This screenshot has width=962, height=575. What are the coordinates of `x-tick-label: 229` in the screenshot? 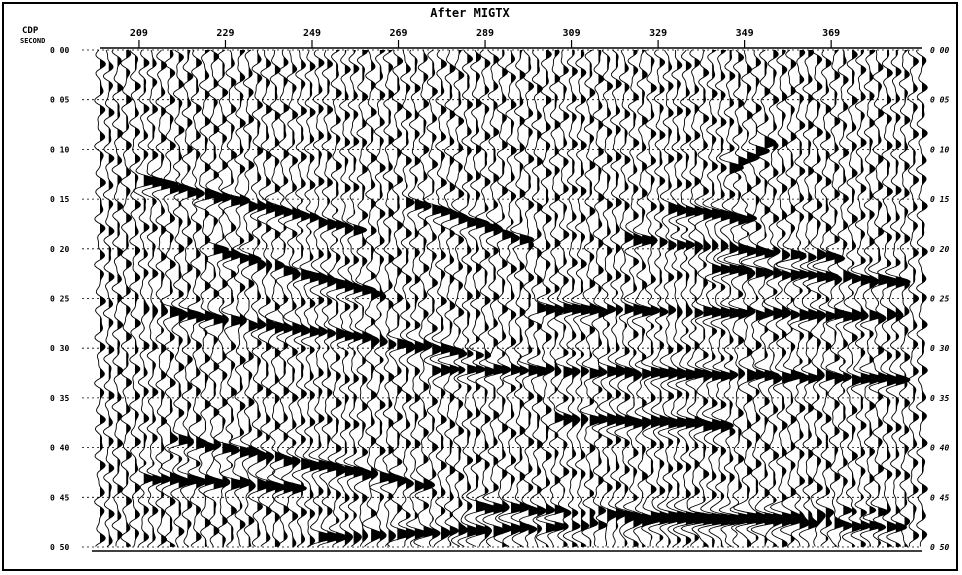 It's located at (225, 33).